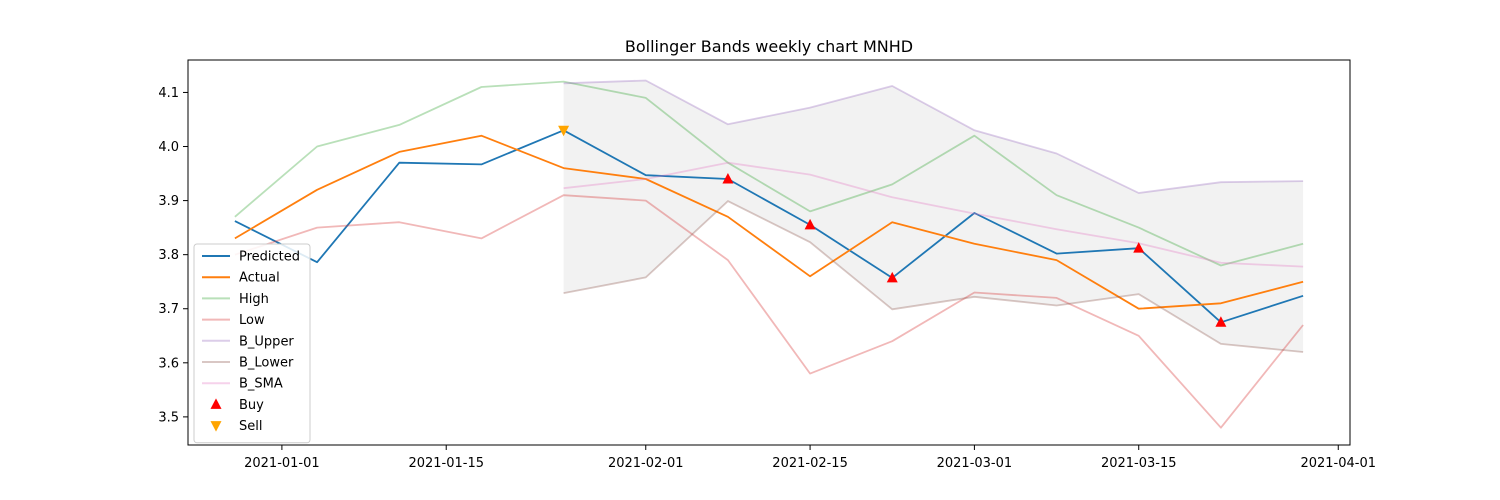 The image size is (1500, 500). I want to click on y-tick-label: 3.5, so click(168, 417).